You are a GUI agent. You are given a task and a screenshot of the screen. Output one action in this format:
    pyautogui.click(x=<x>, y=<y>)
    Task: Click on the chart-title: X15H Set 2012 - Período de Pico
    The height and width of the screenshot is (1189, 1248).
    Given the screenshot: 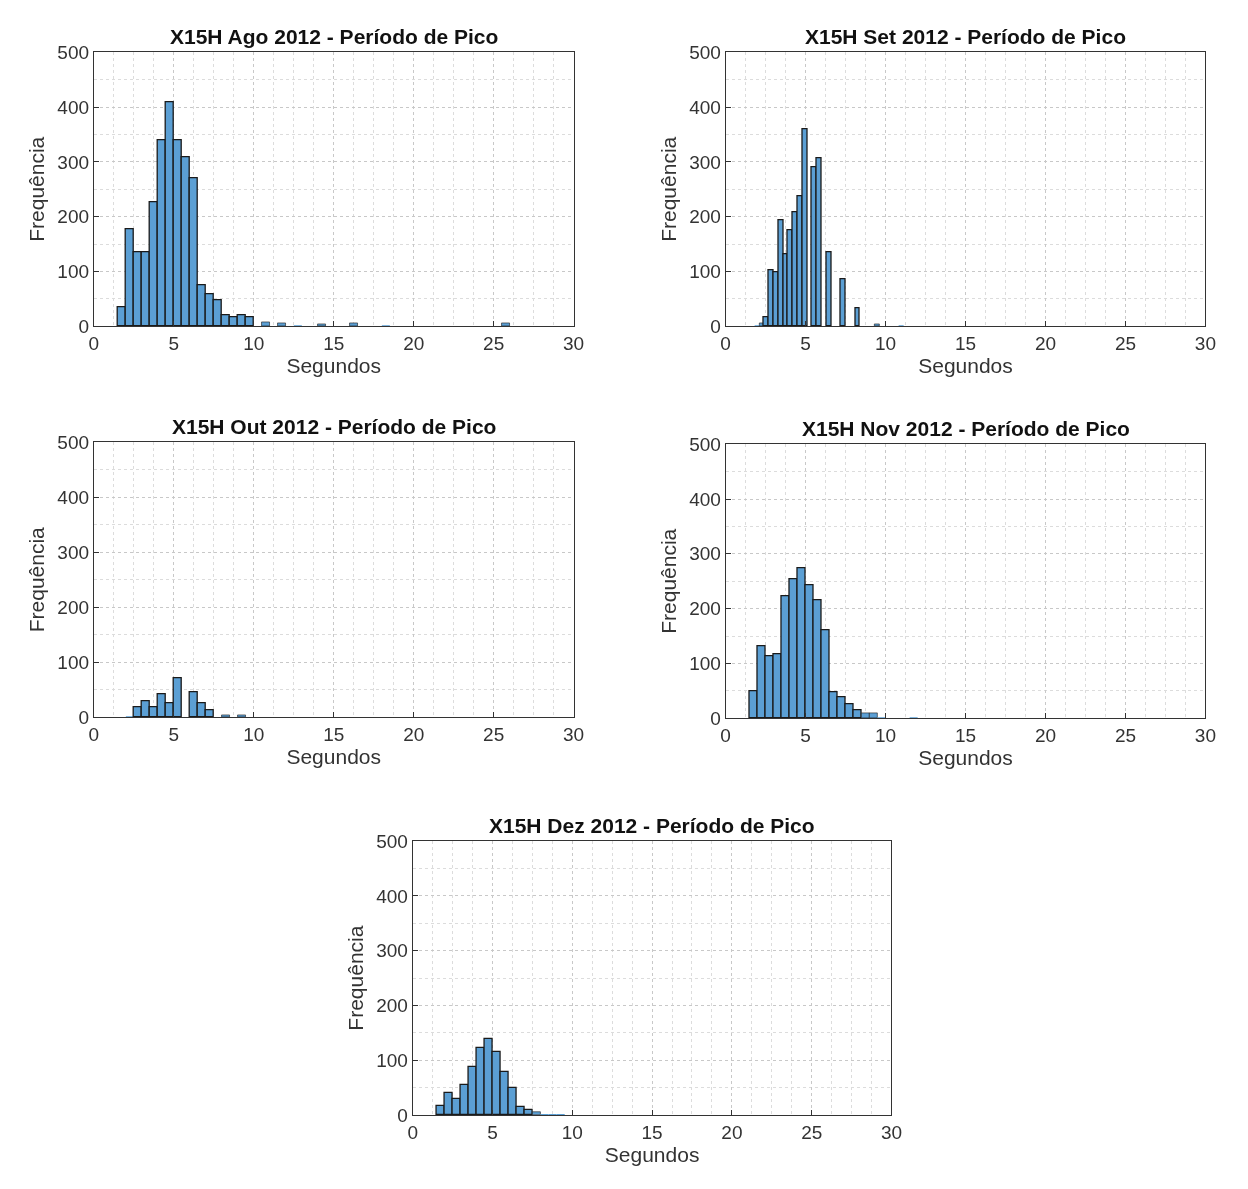 What is the action you would take?
    pyautogui.click(x=965, y=36)
    